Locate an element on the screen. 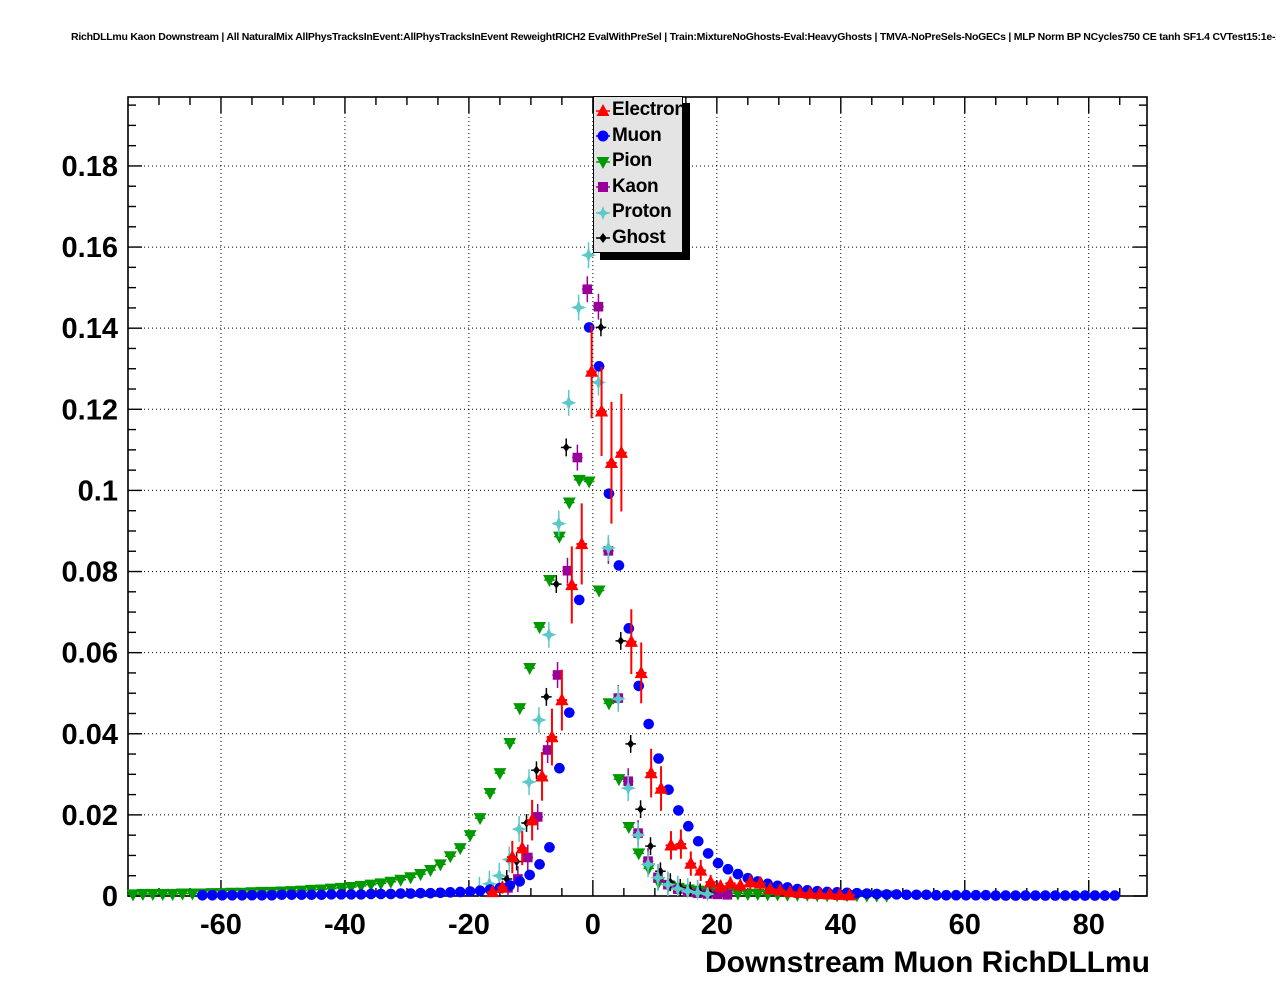 The width and height of the screenshot is (1276, 996). x-axis-title: Downstream Muon RichDLLmu is located at coordinates (927, 962).